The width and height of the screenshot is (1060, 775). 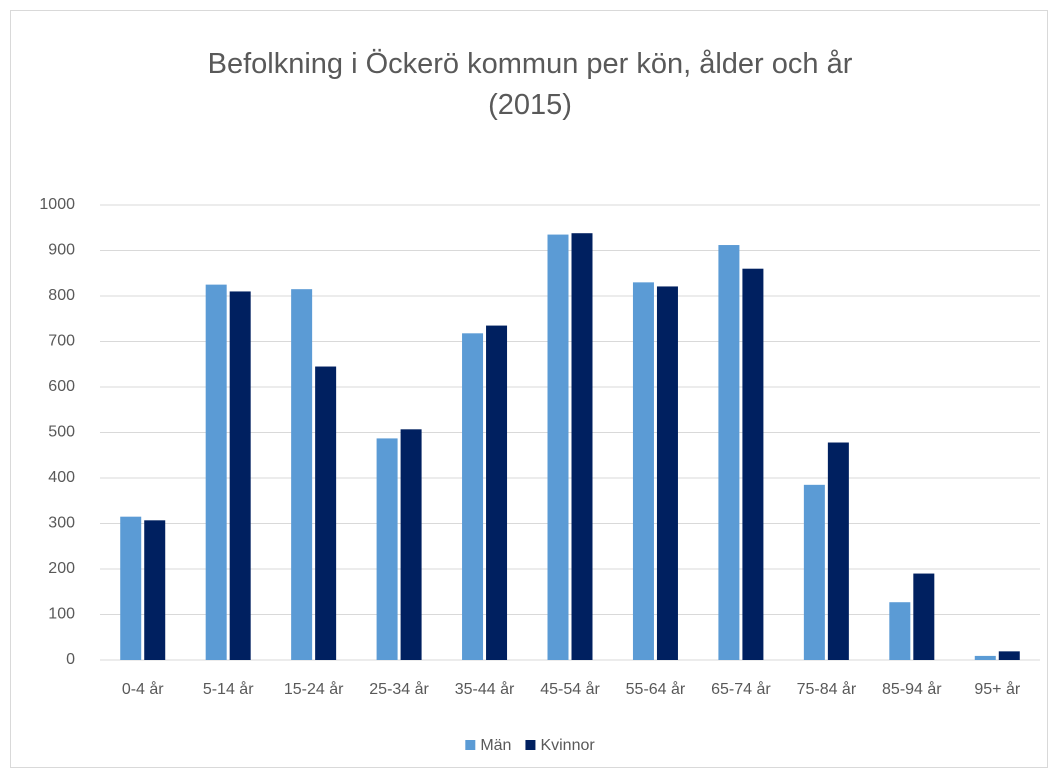 What do you see at coordinates (912, 689) in the screenshot?
I see `x-tick-label: 85-94 år` at bounding box center [912, 689].